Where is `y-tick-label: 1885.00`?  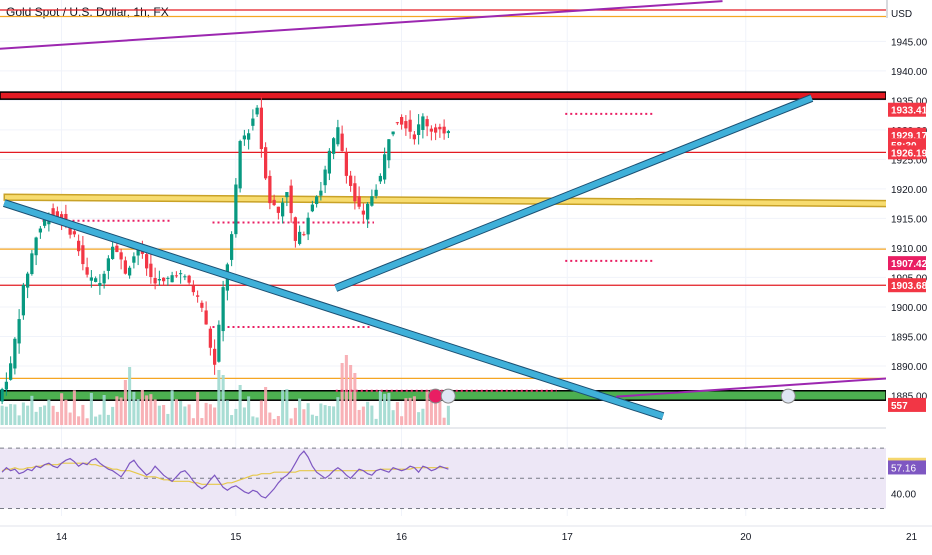 y-tick-label: 1885.00 is located at coordinates (909, 396).